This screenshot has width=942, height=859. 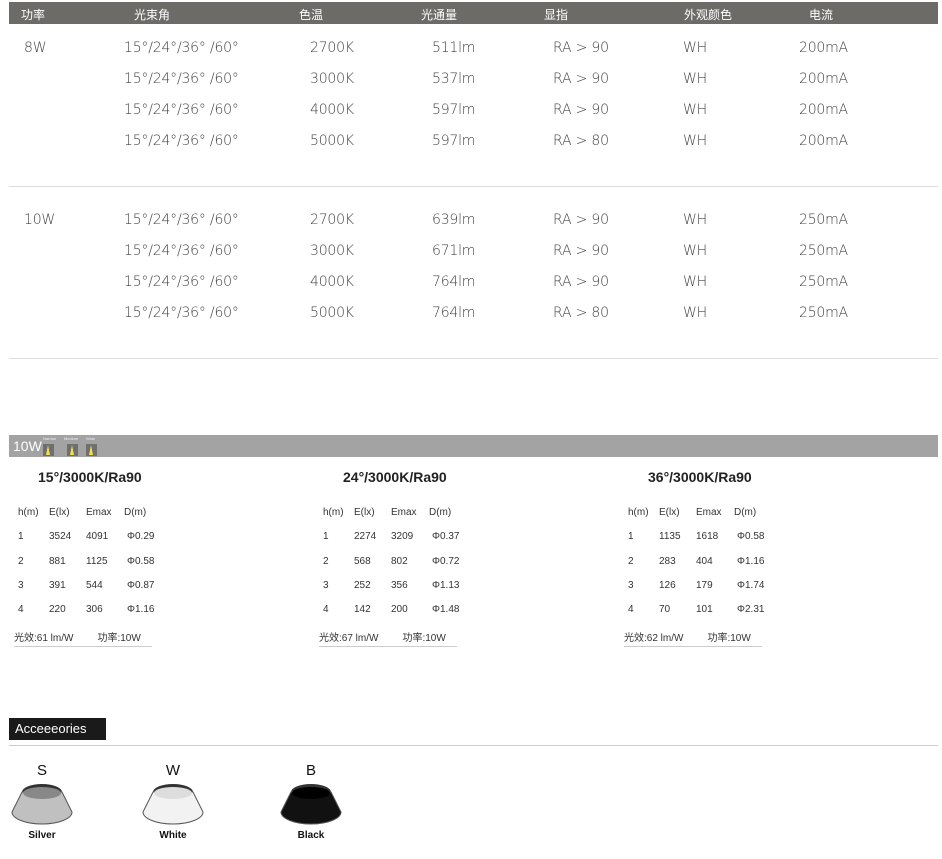 What do you see at coordinates (395, 477) in the screenshot?
I see `photometric-title: 24°/3000K/Ra90` at bounding box center [395, 477].